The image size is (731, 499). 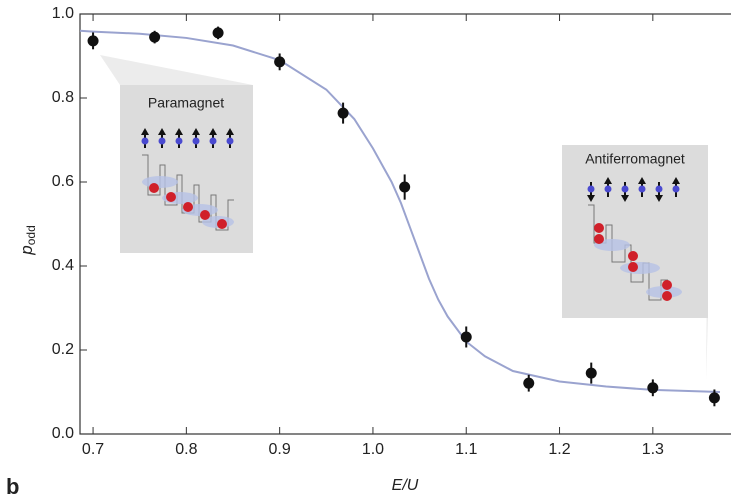 I want to click on x-tick-label: 1.0, so click(x=373, y=449).